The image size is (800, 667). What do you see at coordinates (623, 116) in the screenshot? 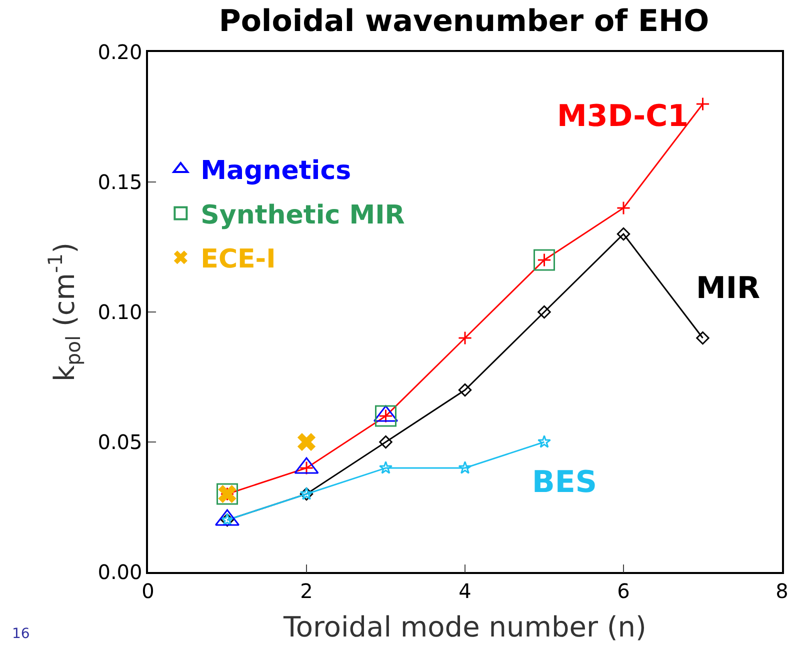
I see `series-label: M3D-C1` at bounding box center [623, 116].